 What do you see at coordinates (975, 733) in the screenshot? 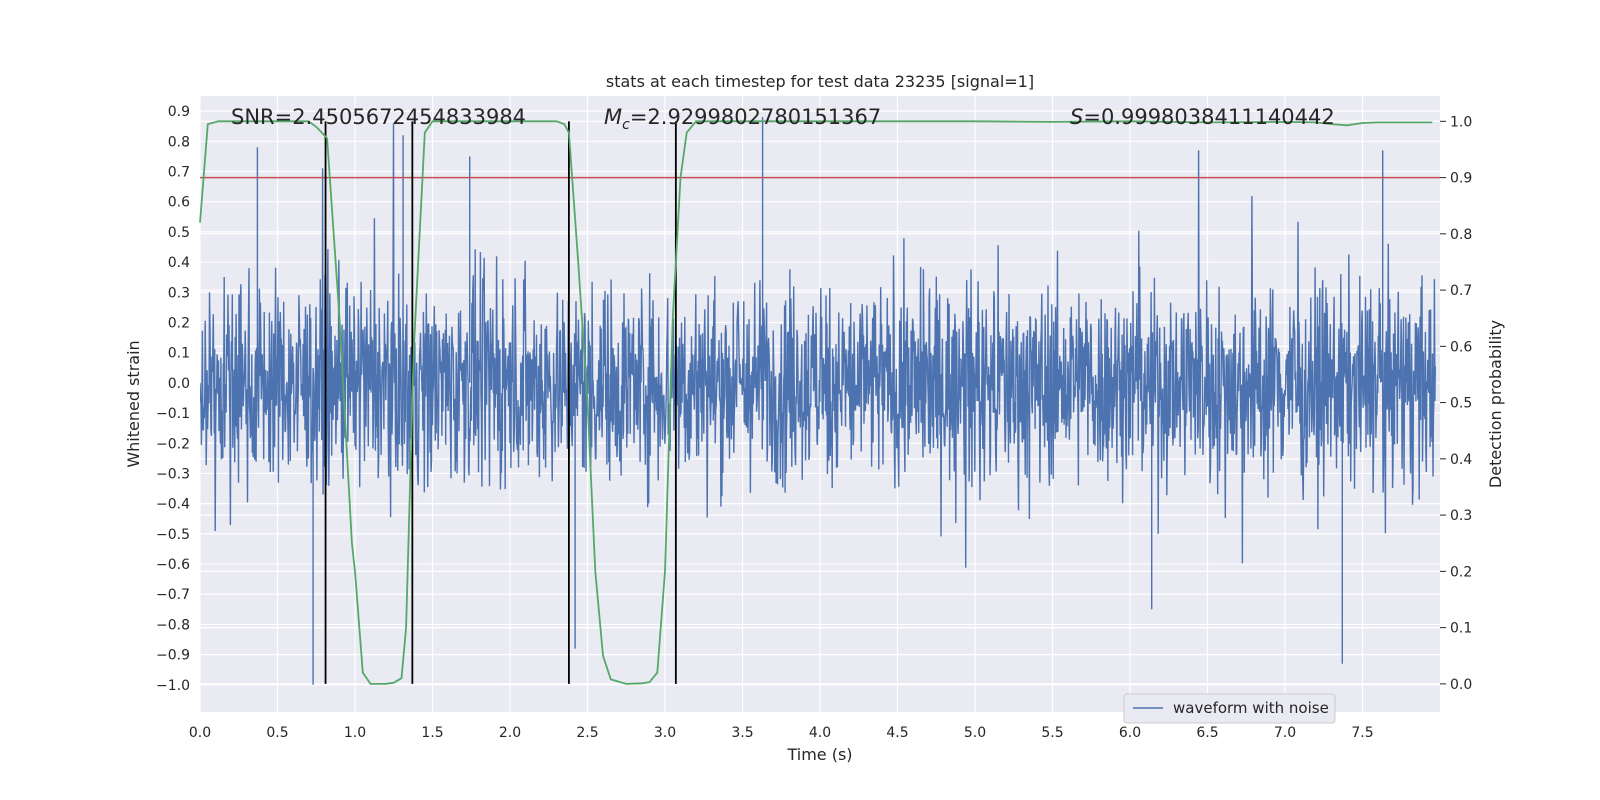
I see `x-tick-label: 5.0` at bounding box center [975, 733].